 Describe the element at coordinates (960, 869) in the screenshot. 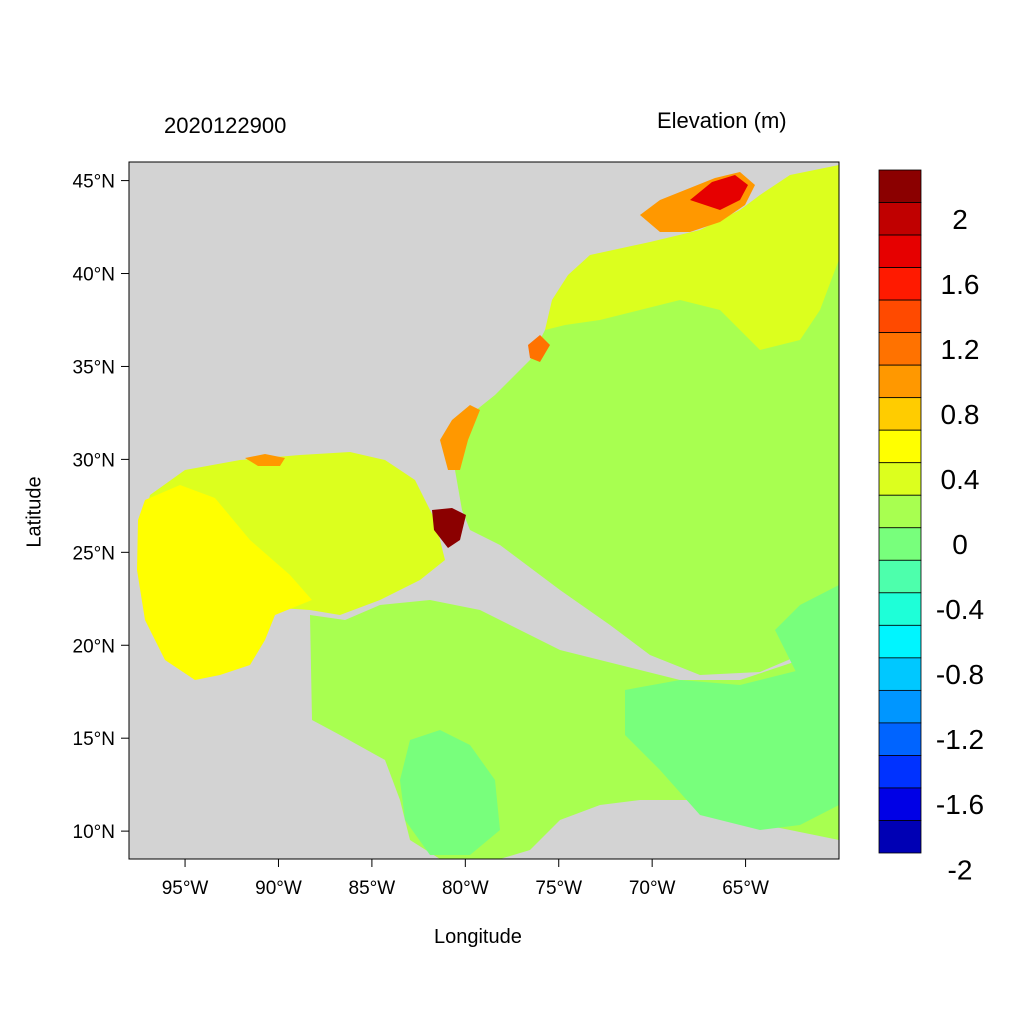

I see `colorbar-label: -2` at that location.